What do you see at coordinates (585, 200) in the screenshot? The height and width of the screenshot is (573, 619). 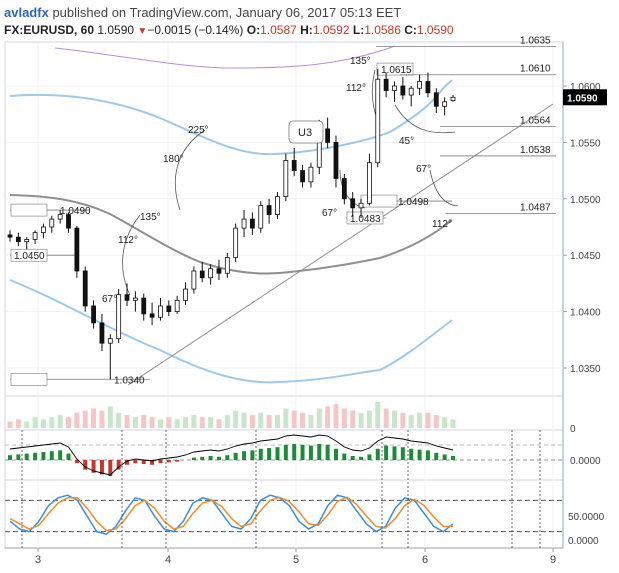 I see `price-tick-label: 1.0500` at bounding box center [585, 200].